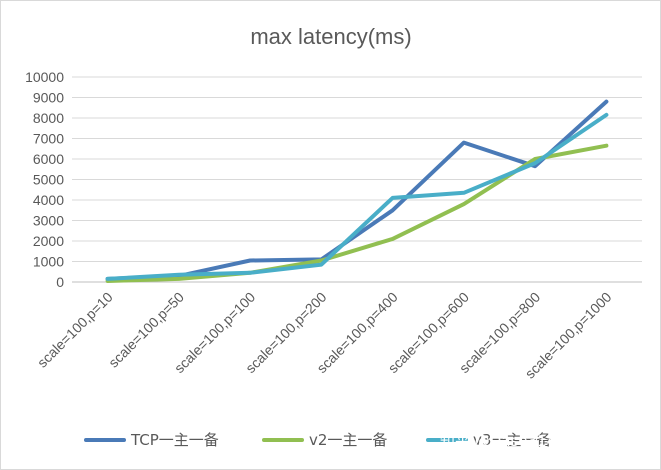  Describe the element at coordinates (48, 180) in the screenshot. I see `y-tick-label: 5000` at that location.